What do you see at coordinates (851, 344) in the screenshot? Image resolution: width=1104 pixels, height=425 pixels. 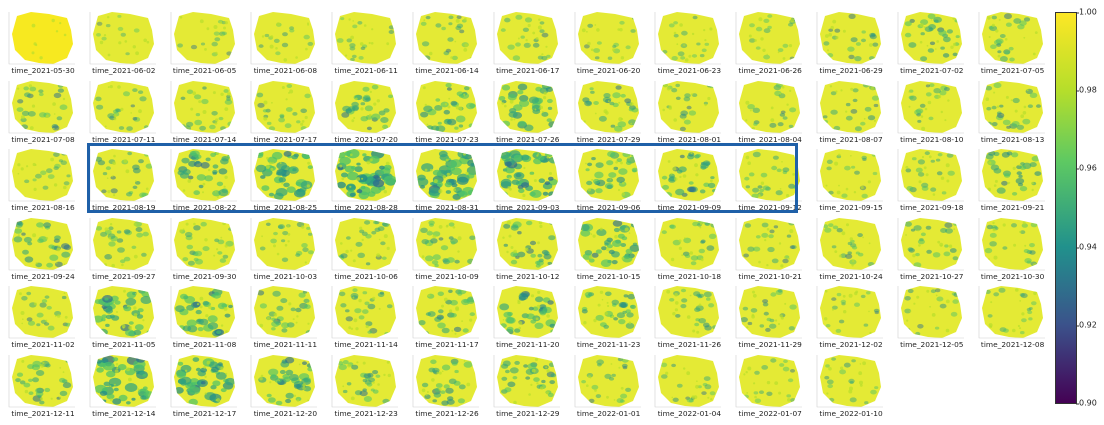 I see `panel-label: time_2021-12-02` at bounding box center [851, 344].